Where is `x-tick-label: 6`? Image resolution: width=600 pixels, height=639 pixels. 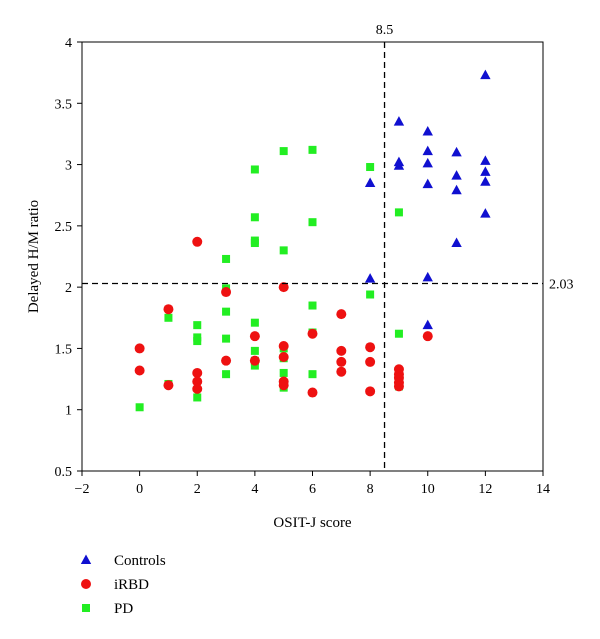 x-tick-label: 6 is located at coordinates (312, 489).